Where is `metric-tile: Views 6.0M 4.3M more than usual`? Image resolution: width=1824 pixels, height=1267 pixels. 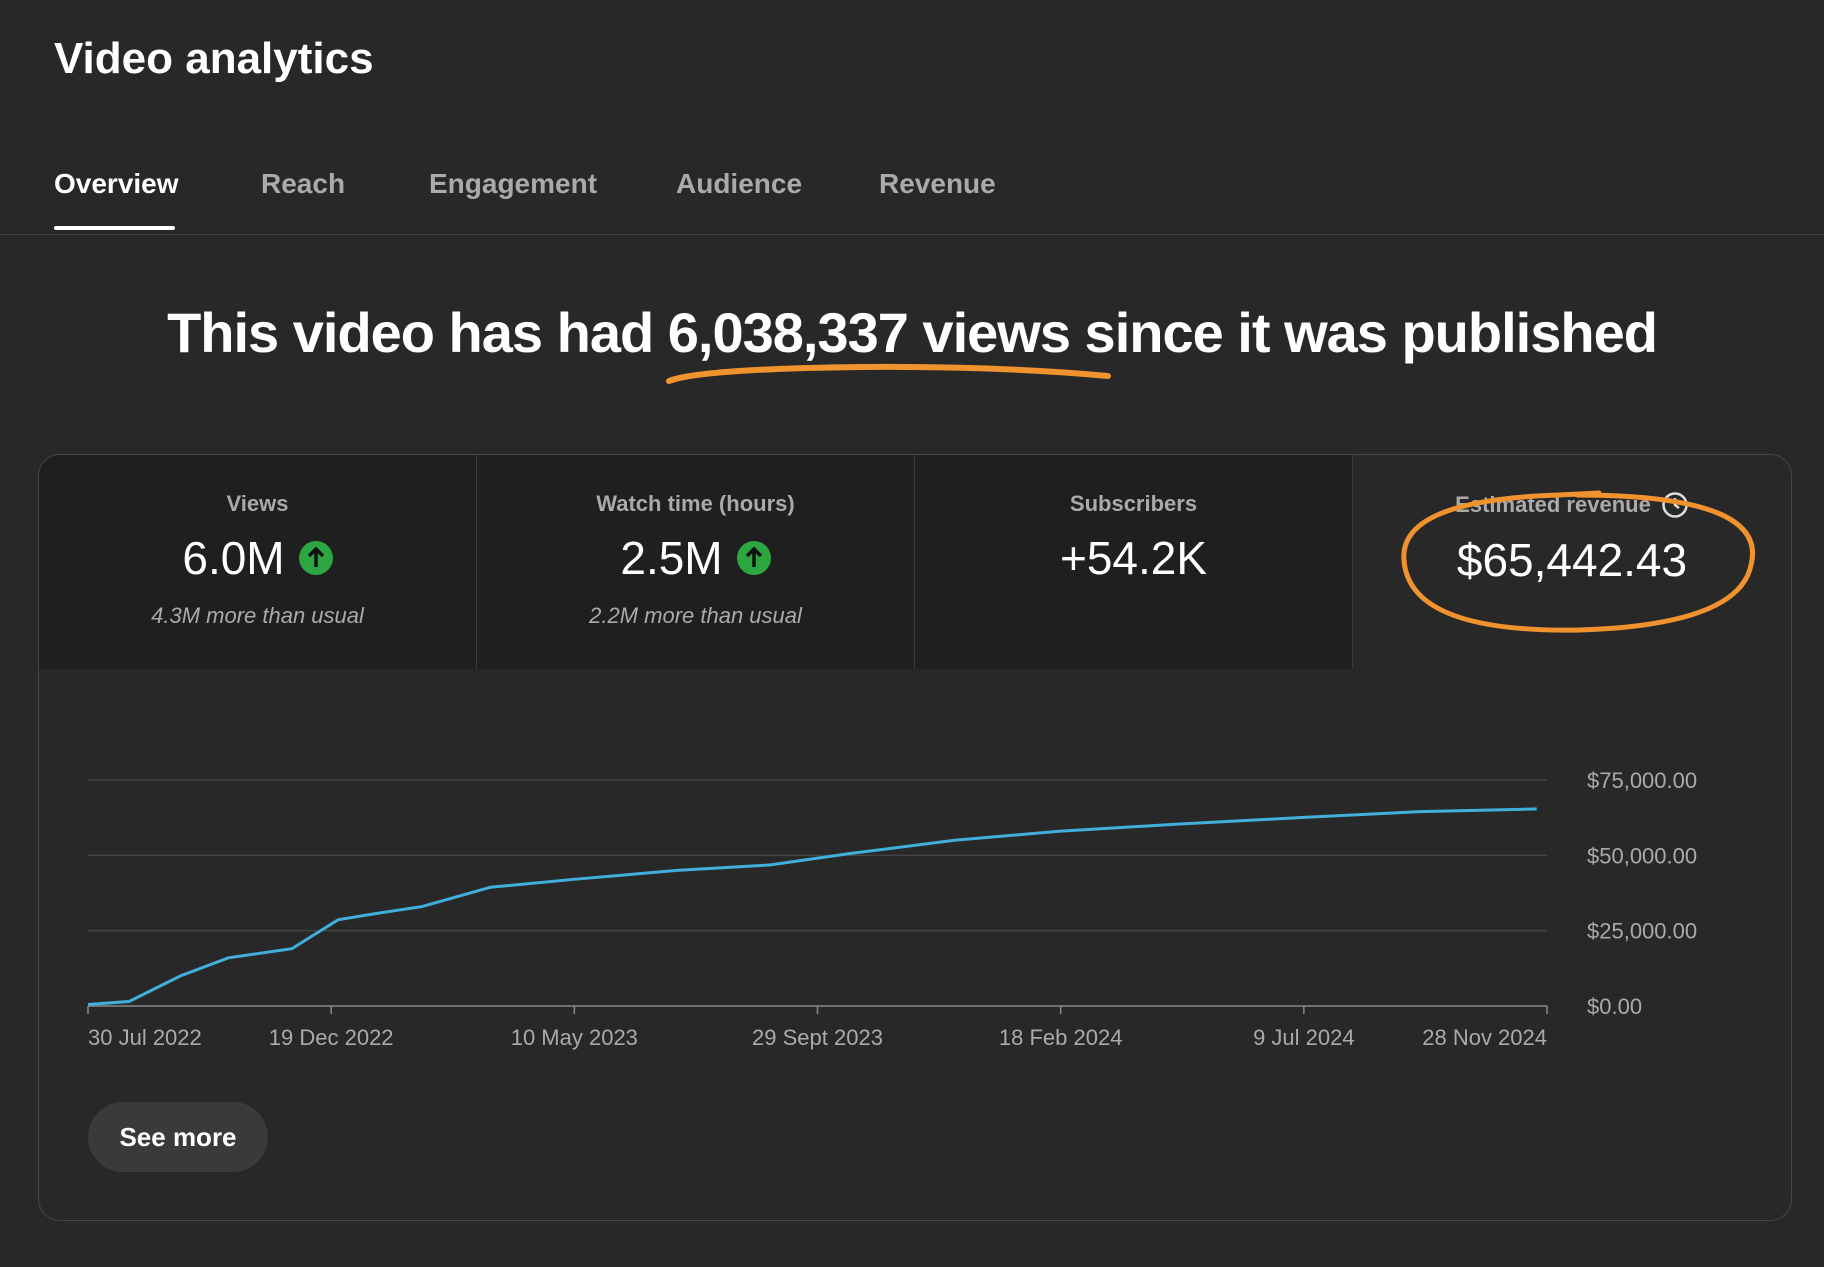
metric-tile: Views 6.0M 4.3M more than usual is located at coordinates (258, 562).